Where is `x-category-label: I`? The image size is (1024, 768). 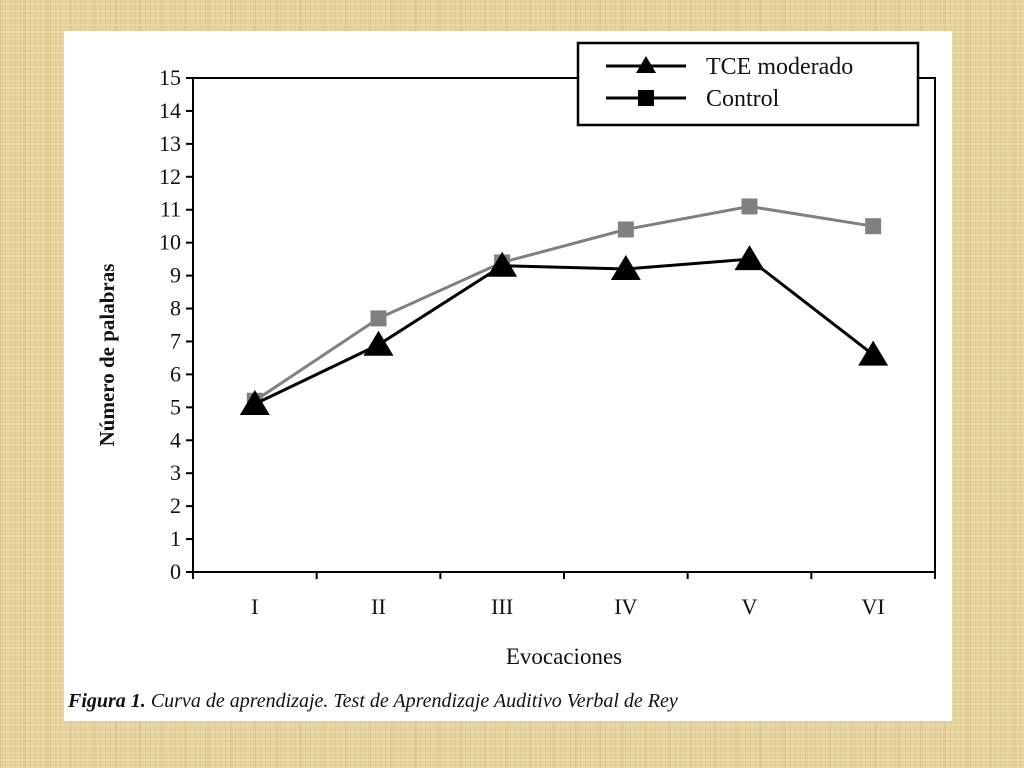
x-category-label: I is located at coordinates (254, 606).